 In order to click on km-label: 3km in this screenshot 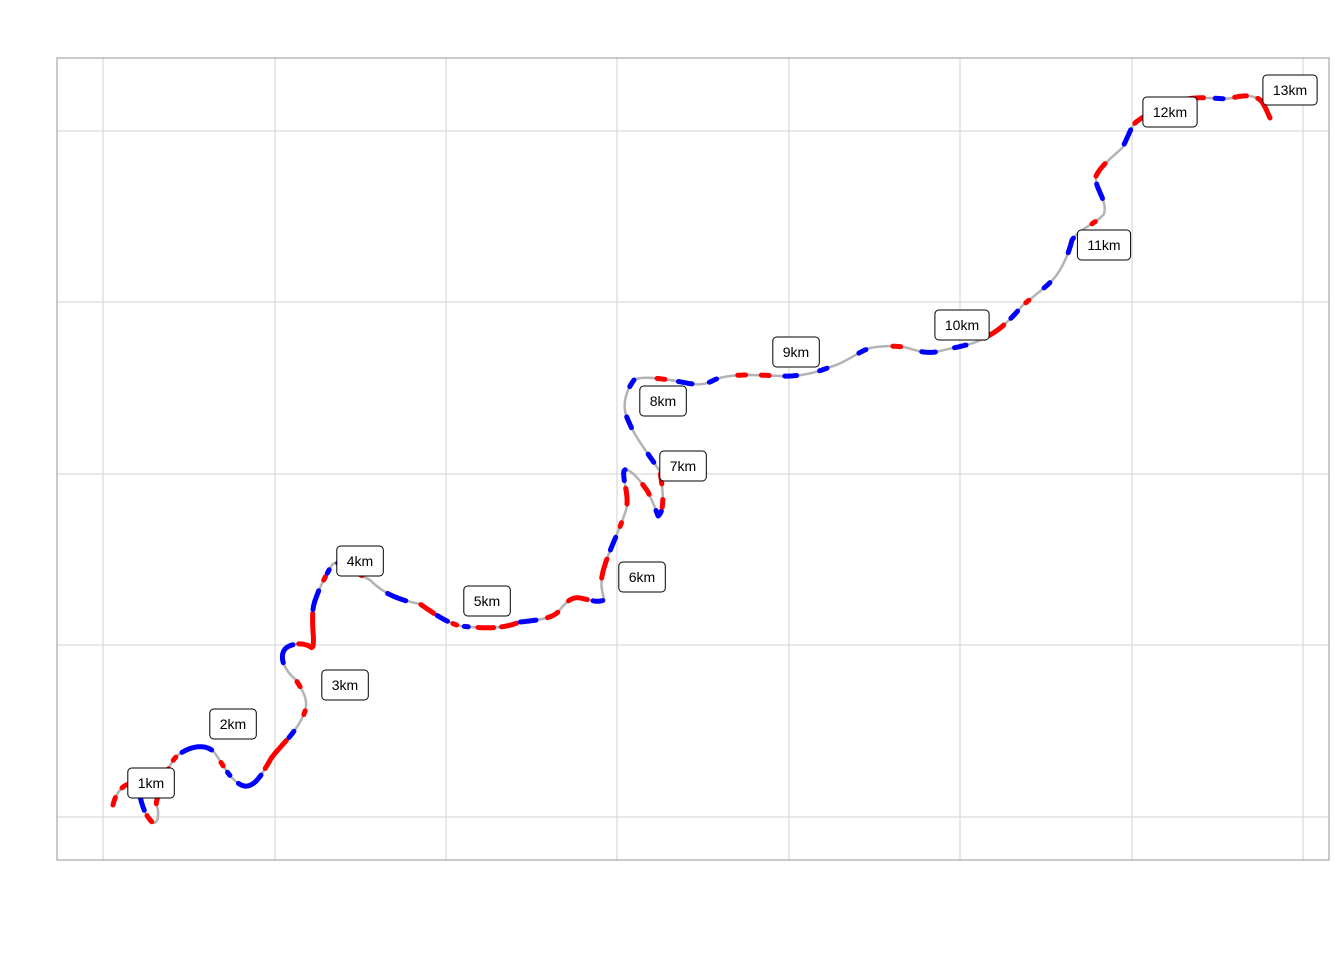, I will do `click(345, 685)`.